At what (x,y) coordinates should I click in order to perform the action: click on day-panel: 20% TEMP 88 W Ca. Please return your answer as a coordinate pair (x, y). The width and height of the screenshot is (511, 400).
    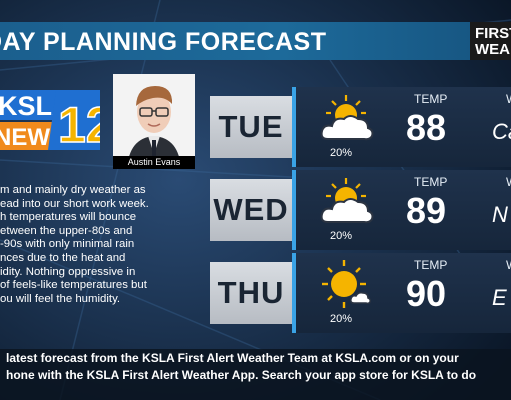
    Looking at the image, I should click on (401, 127).